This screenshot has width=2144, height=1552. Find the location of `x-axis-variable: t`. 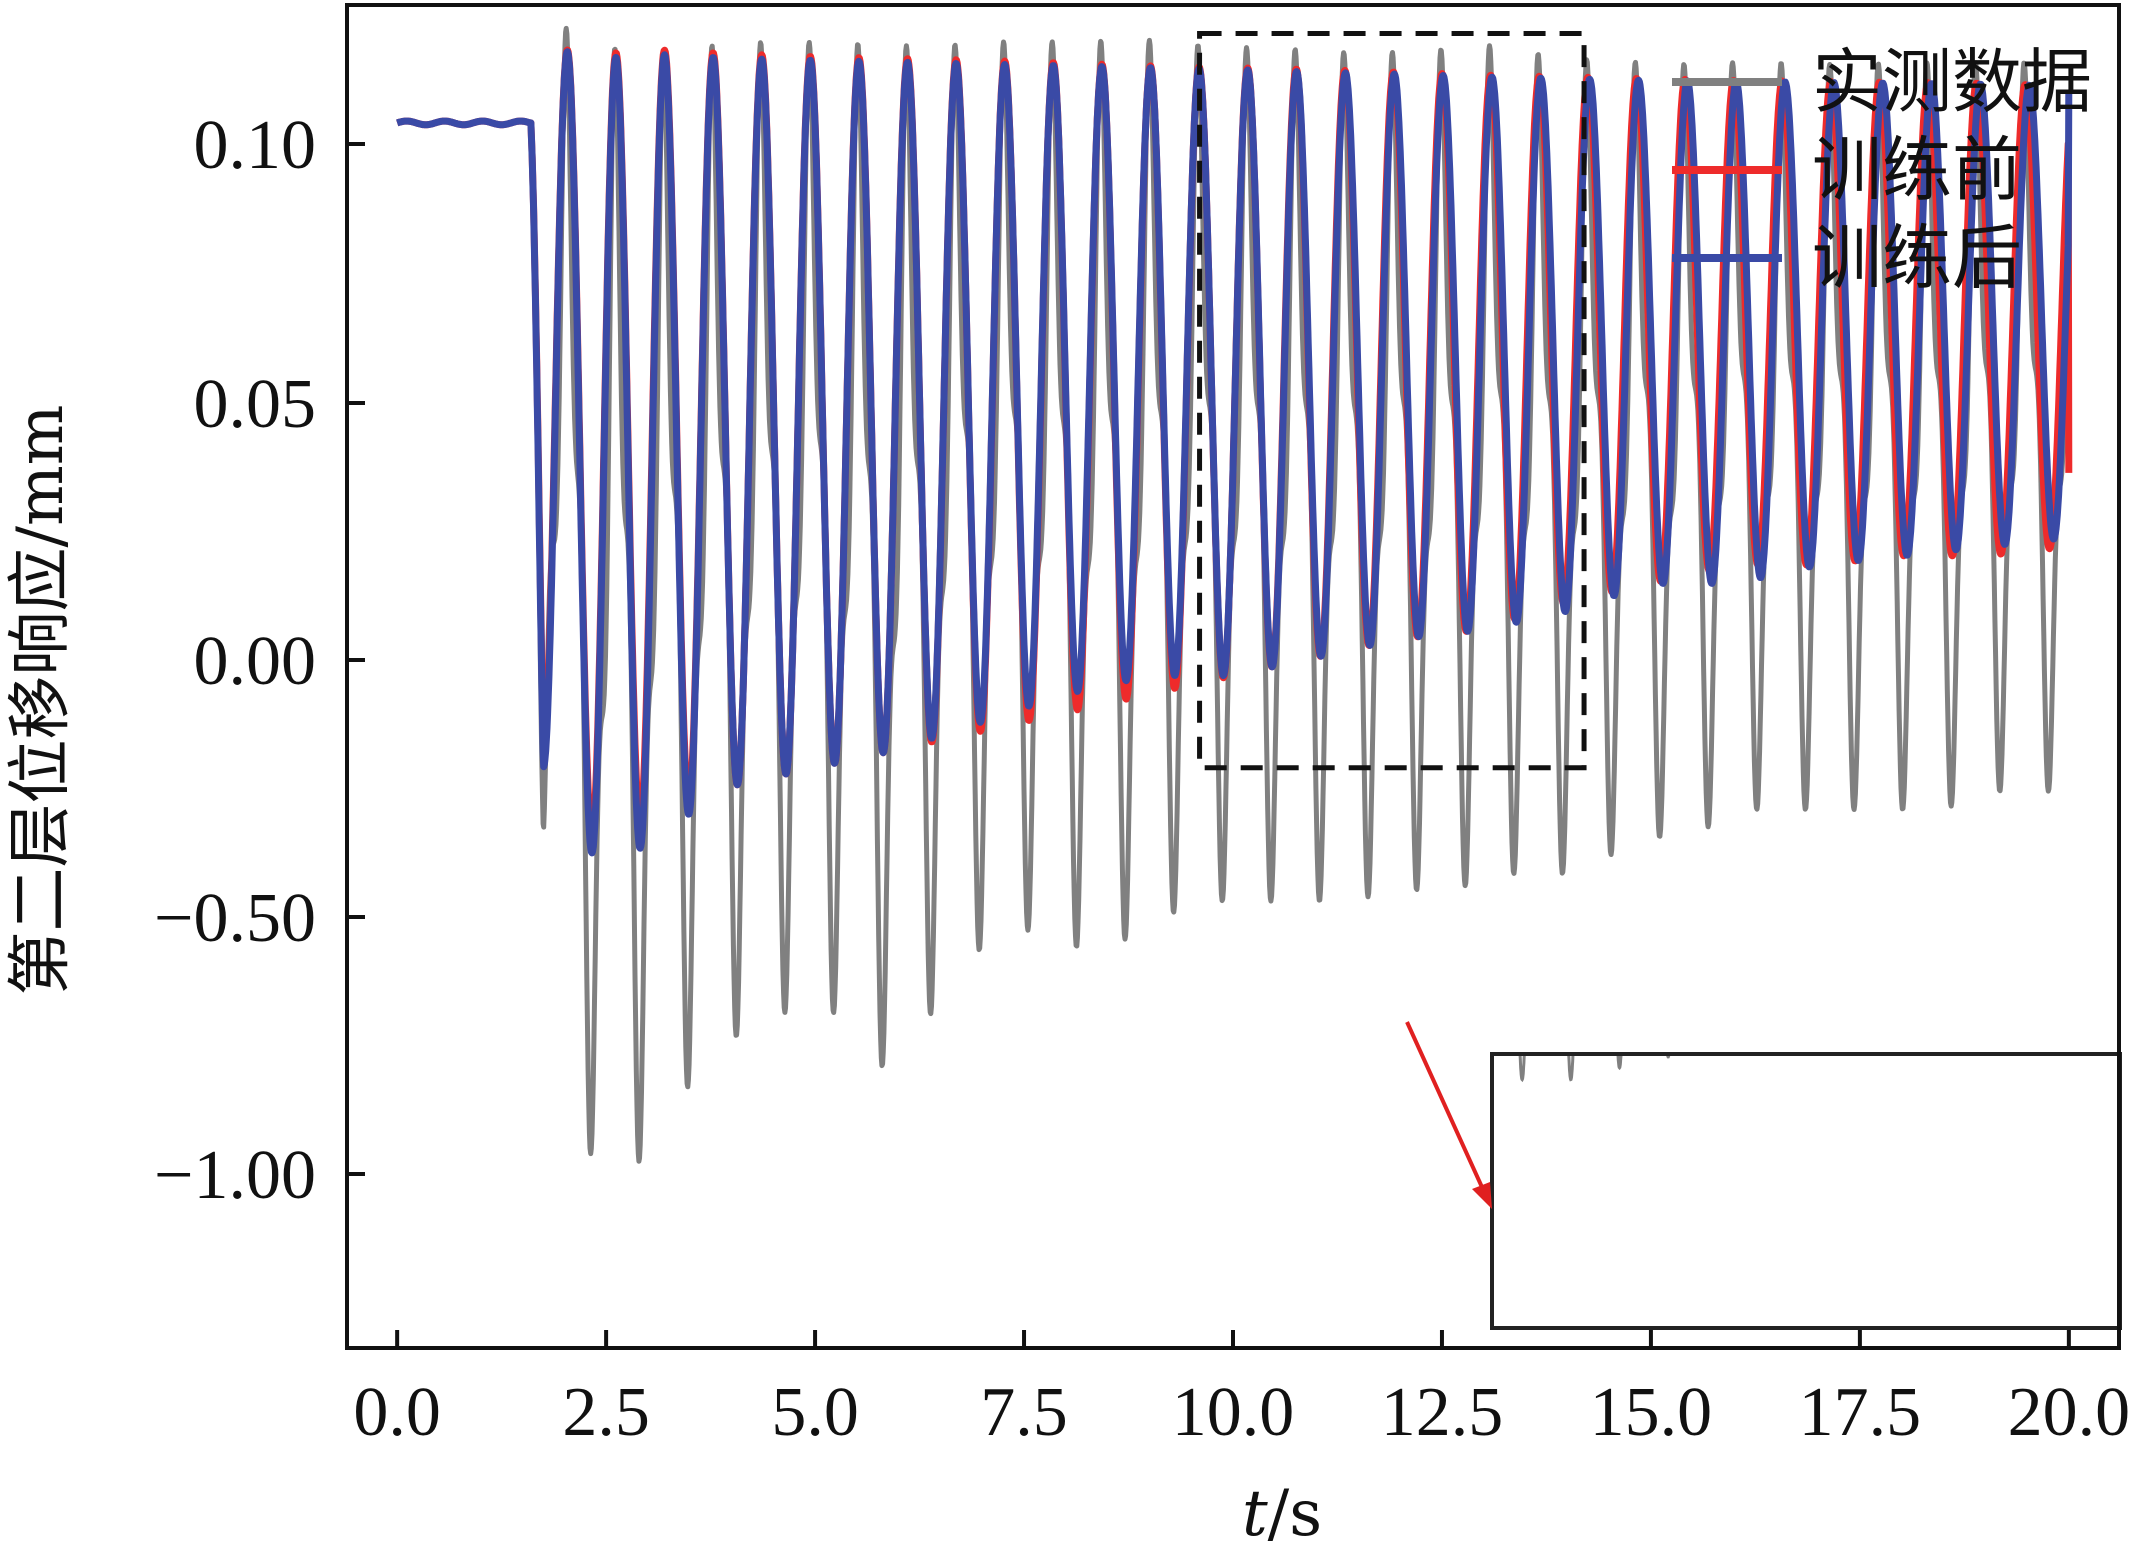

x-axis-variable: t is located at coordinates (1255, 1514).